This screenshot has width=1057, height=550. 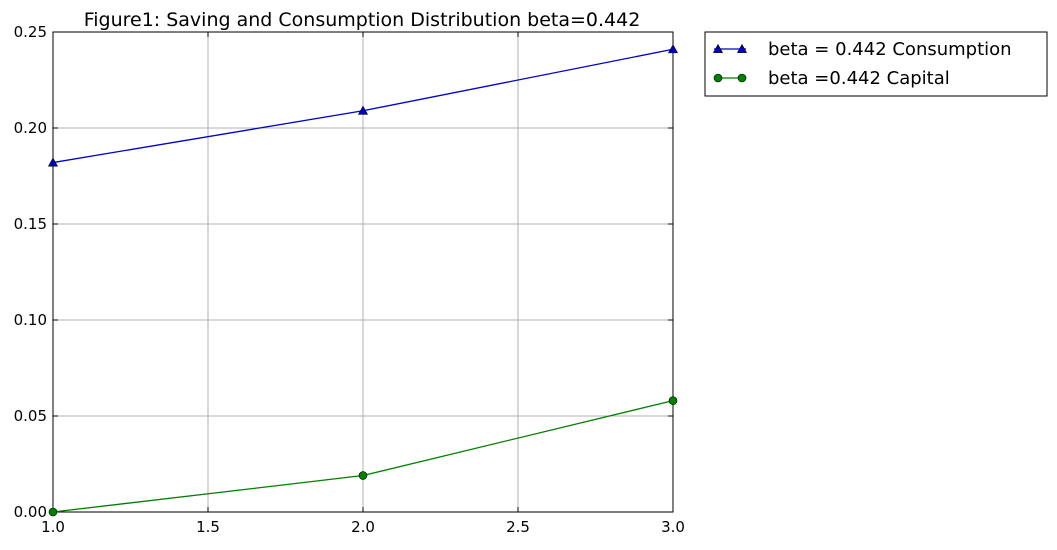 I want to click on legend-label-0: beta = 0.442 Consumption, so click(x=890, y=49).